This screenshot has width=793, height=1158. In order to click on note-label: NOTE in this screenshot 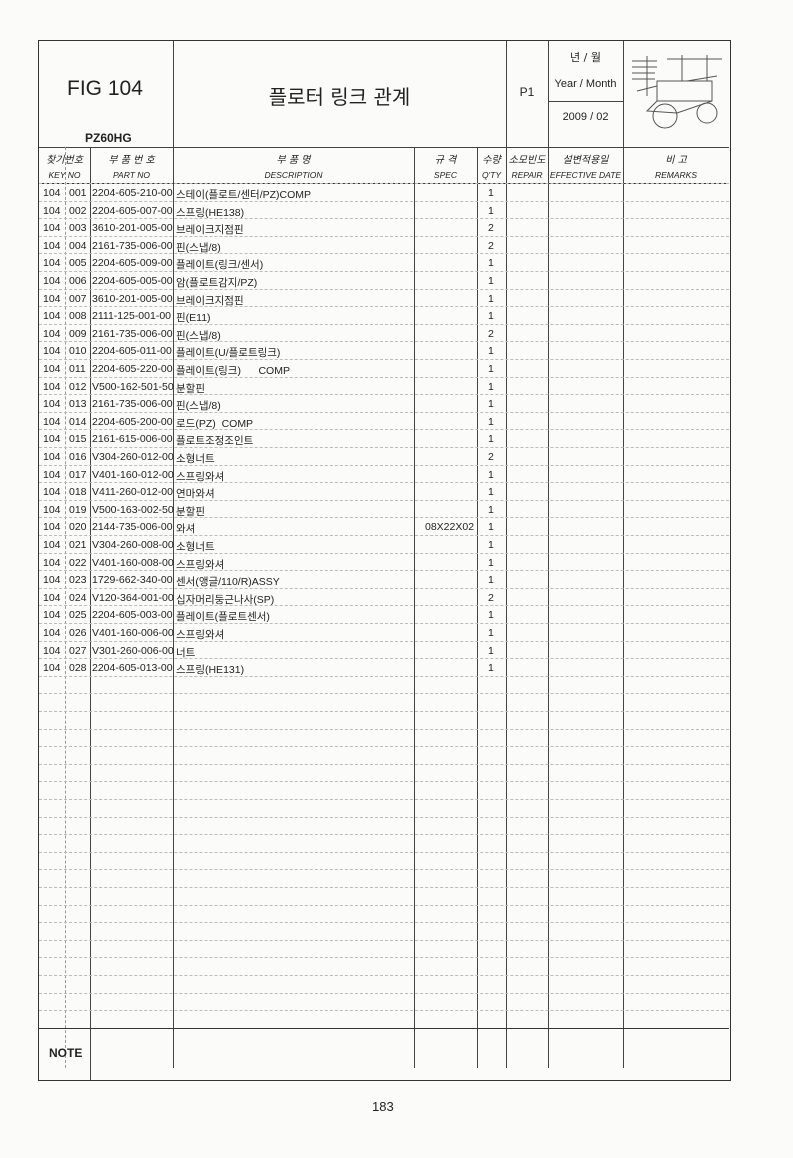, I will do `click(66, 1053)`.